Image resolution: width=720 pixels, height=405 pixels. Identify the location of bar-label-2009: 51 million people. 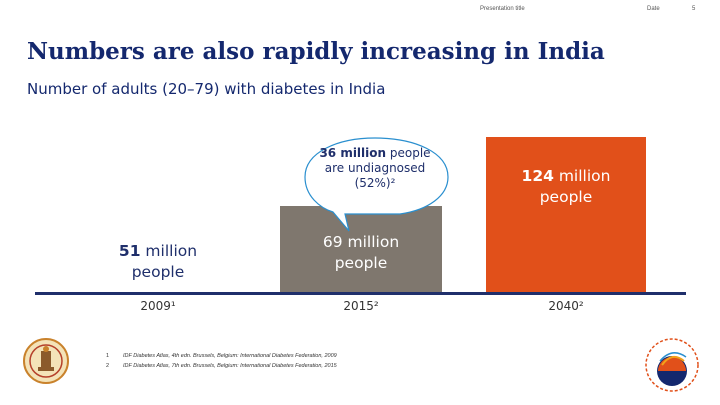
(158, 261).